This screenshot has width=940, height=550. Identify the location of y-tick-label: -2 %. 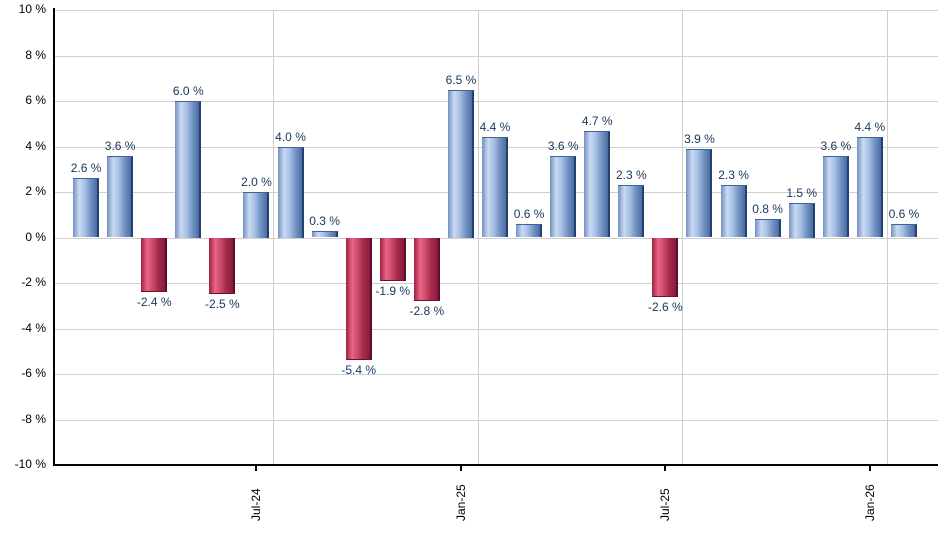
(33, 282).